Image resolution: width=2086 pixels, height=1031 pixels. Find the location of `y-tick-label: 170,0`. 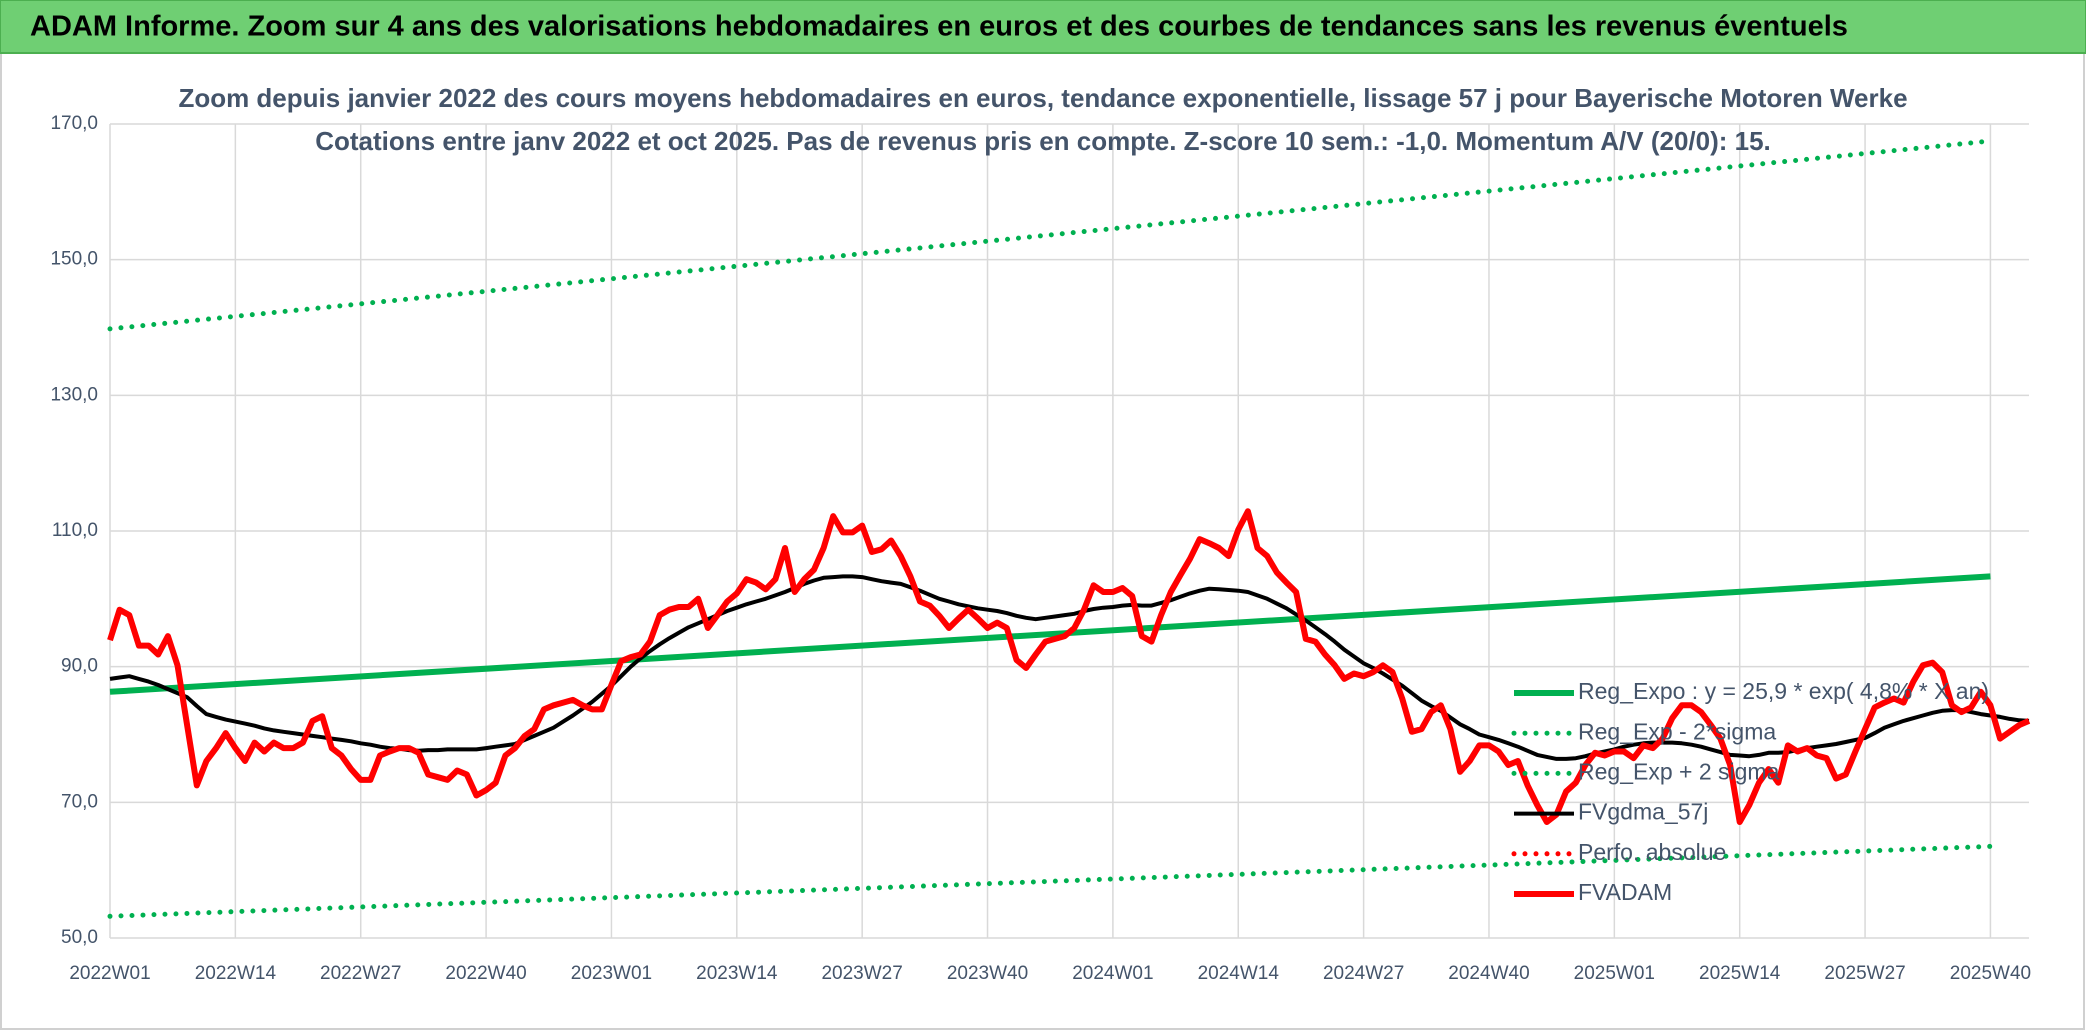

y-tick-label: 170,0 is located at coordinates (74, 123).